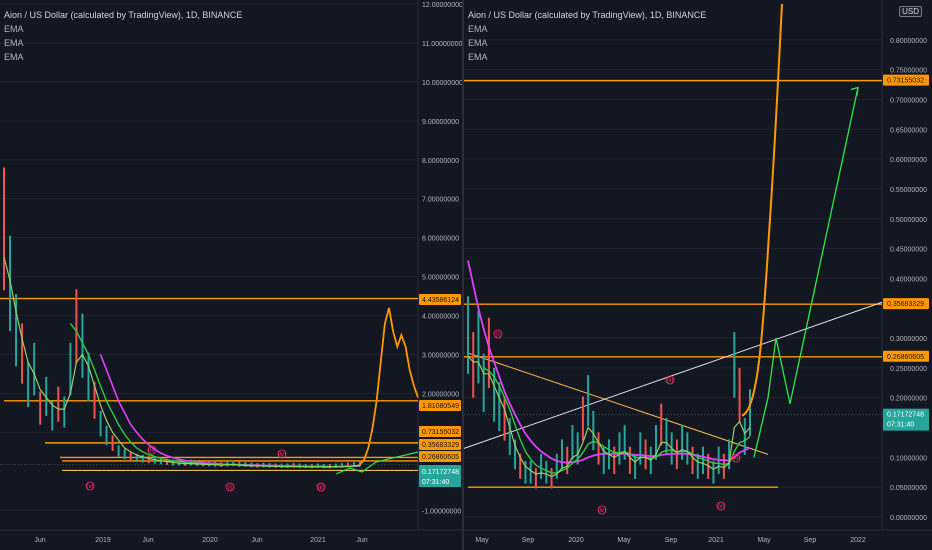 The image size is (932, 550). I want to click on right-y-tick-label-6: 0.50000000, so click(908, 220).